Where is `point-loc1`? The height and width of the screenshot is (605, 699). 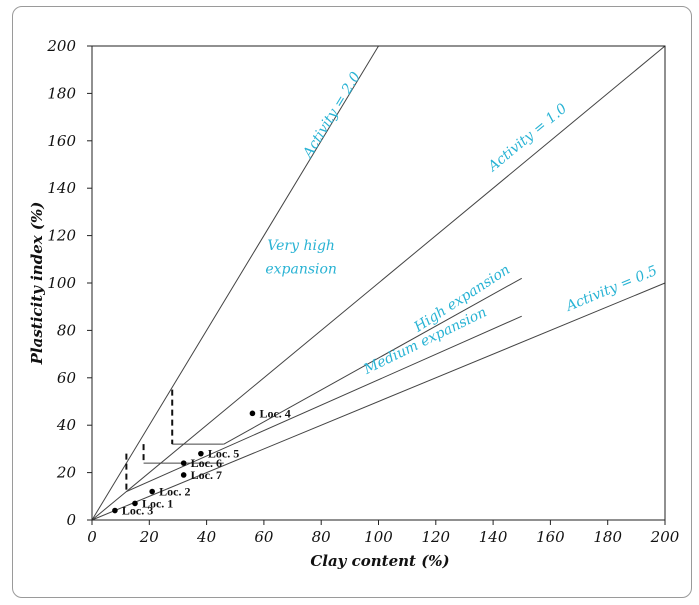
point-loc1 is located at coordinates (135, 503).